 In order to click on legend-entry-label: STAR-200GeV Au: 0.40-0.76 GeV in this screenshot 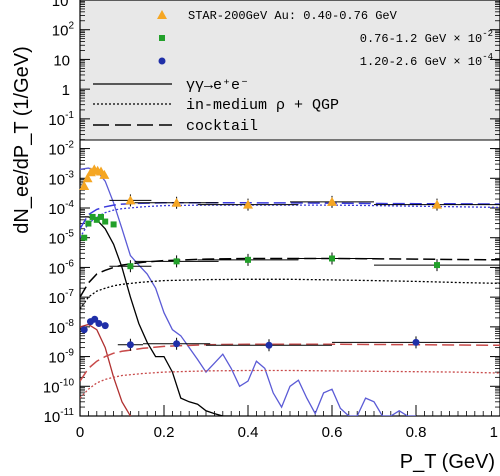, I will do `click(293, 16)`.